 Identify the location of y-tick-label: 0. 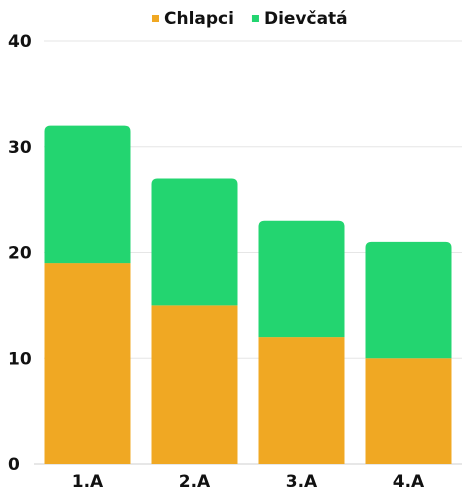
(14, 465).